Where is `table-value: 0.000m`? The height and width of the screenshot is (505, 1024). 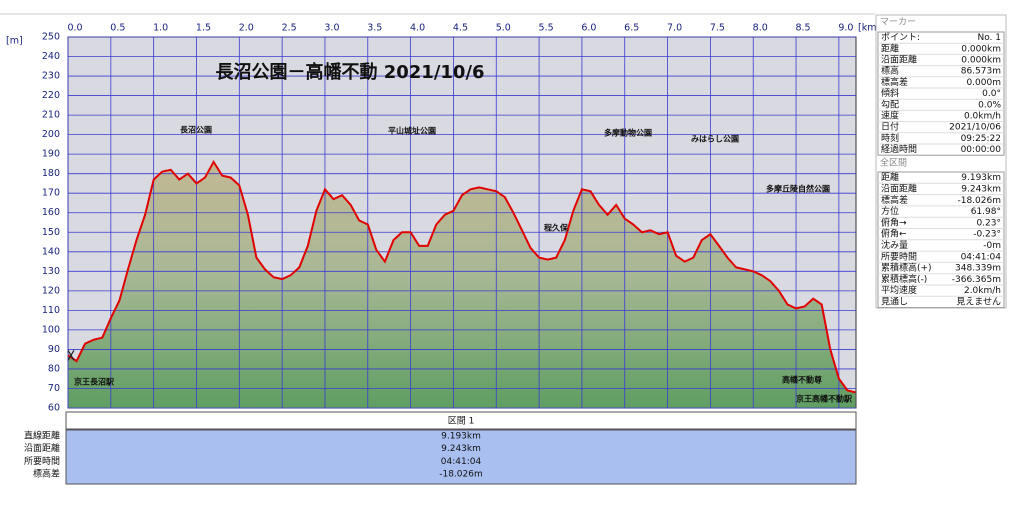
table-value: 0.000m is located at coordinates (983, 83).